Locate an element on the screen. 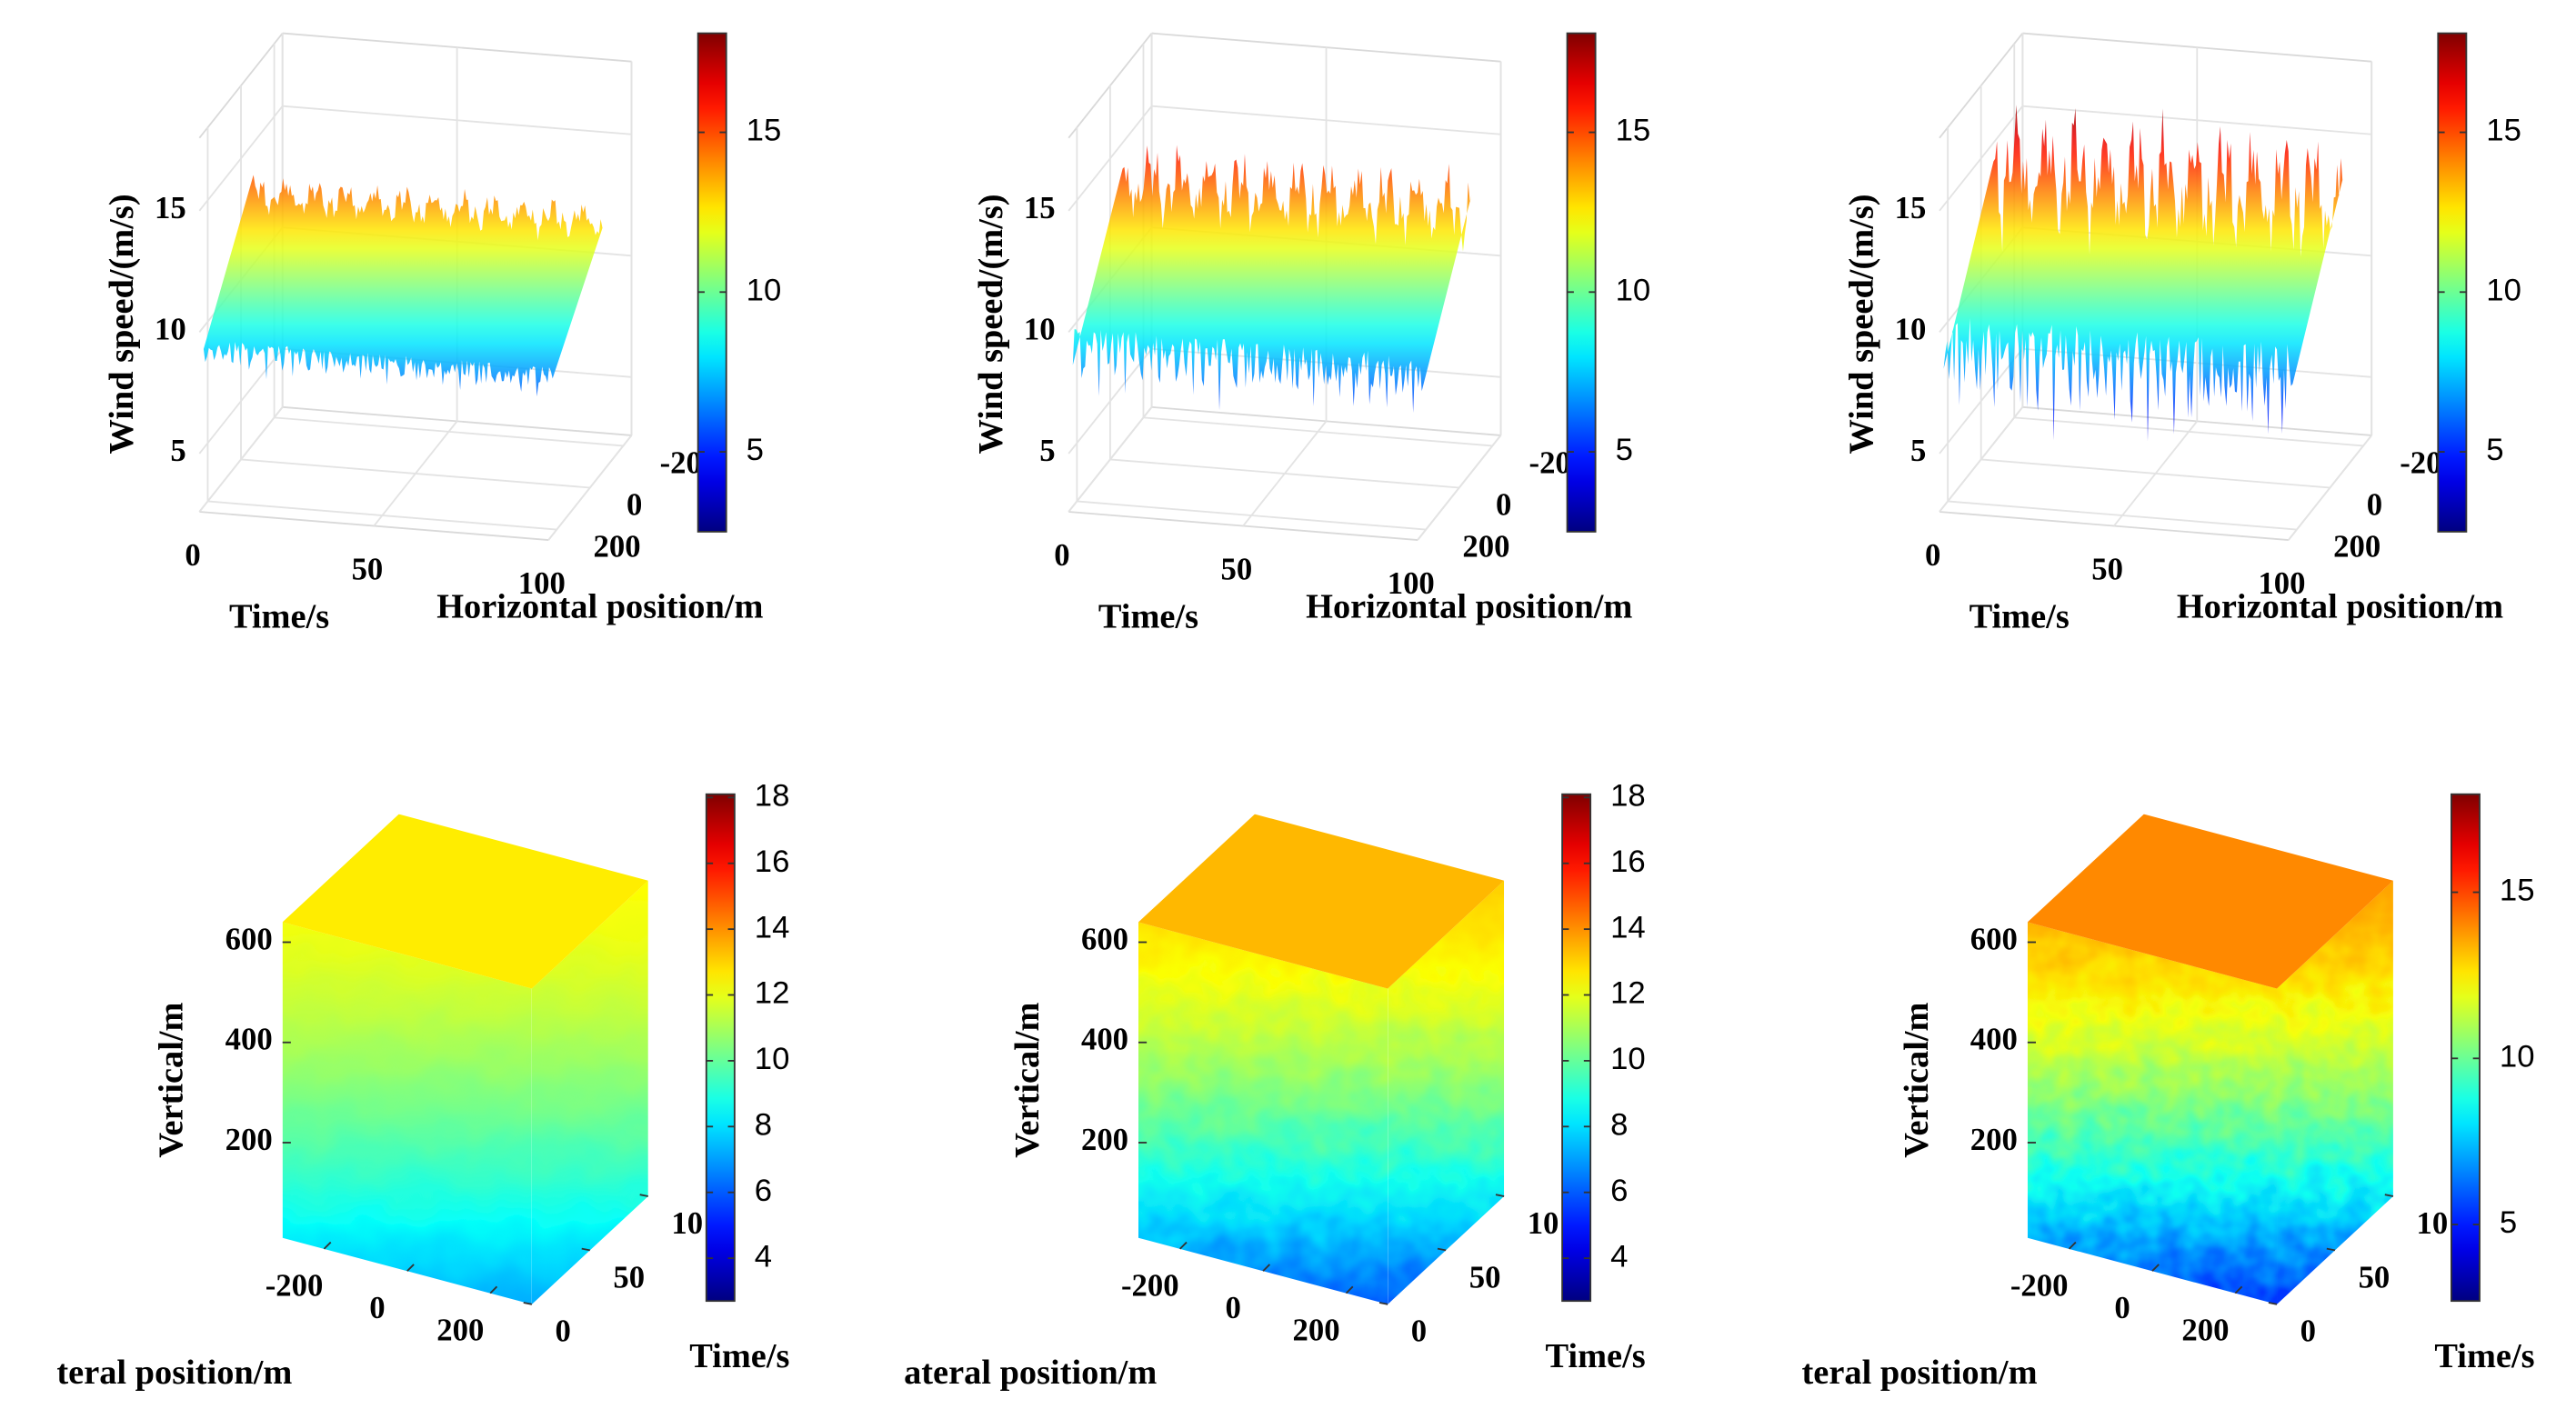 The height and width of the screenshot is (1409, 2576). z-axis-label: Vertical/m is located at coordinates (172, 1079).